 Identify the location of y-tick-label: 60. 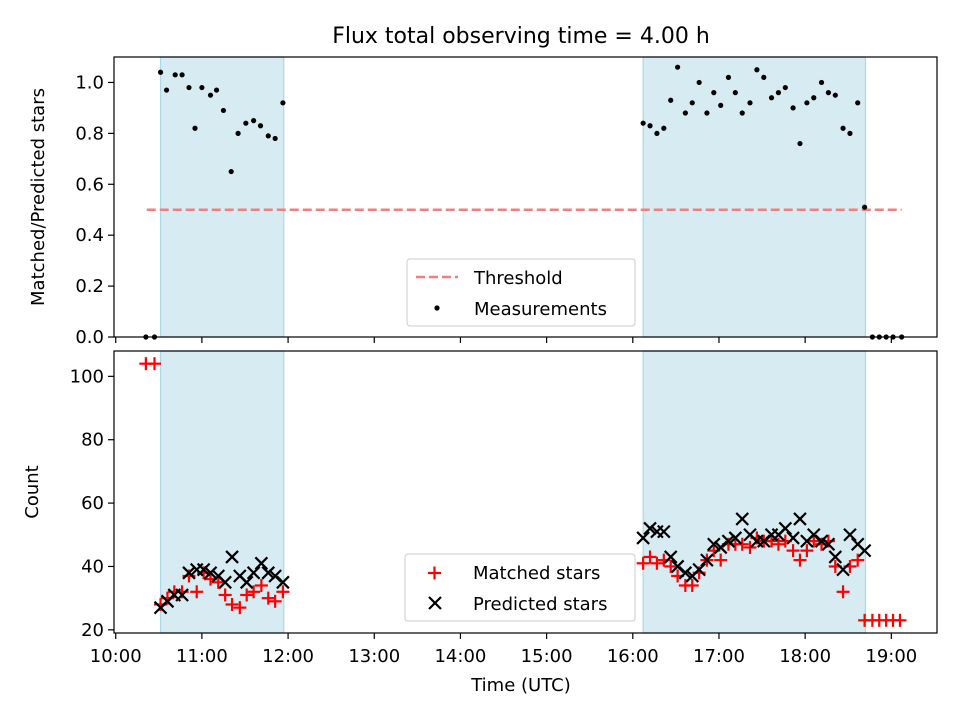
(92, 503).